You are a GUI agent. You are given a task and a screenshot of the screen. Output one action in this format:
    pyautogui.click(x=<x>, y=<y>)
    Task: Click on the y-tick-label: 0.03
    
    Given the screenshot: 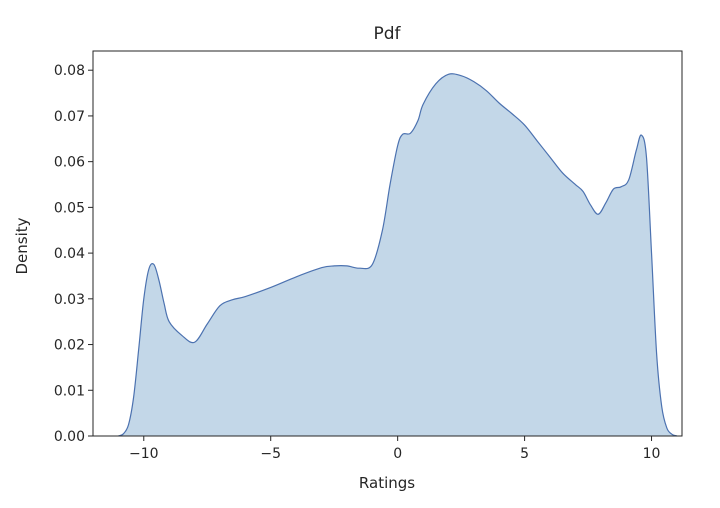 What is the action you would take?
    pyautogui.click(x=69, y=300)
    